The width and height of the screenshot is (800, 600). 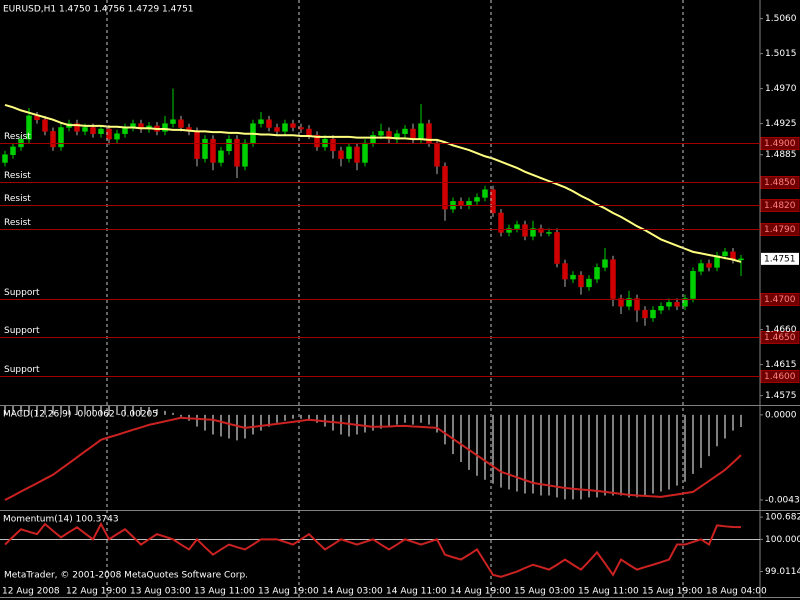 What do you see at coordinates (160, 592) in the screenshot?
I see `x-tick-label: 13 Aug 03:00` at bounding box center [160, 592].